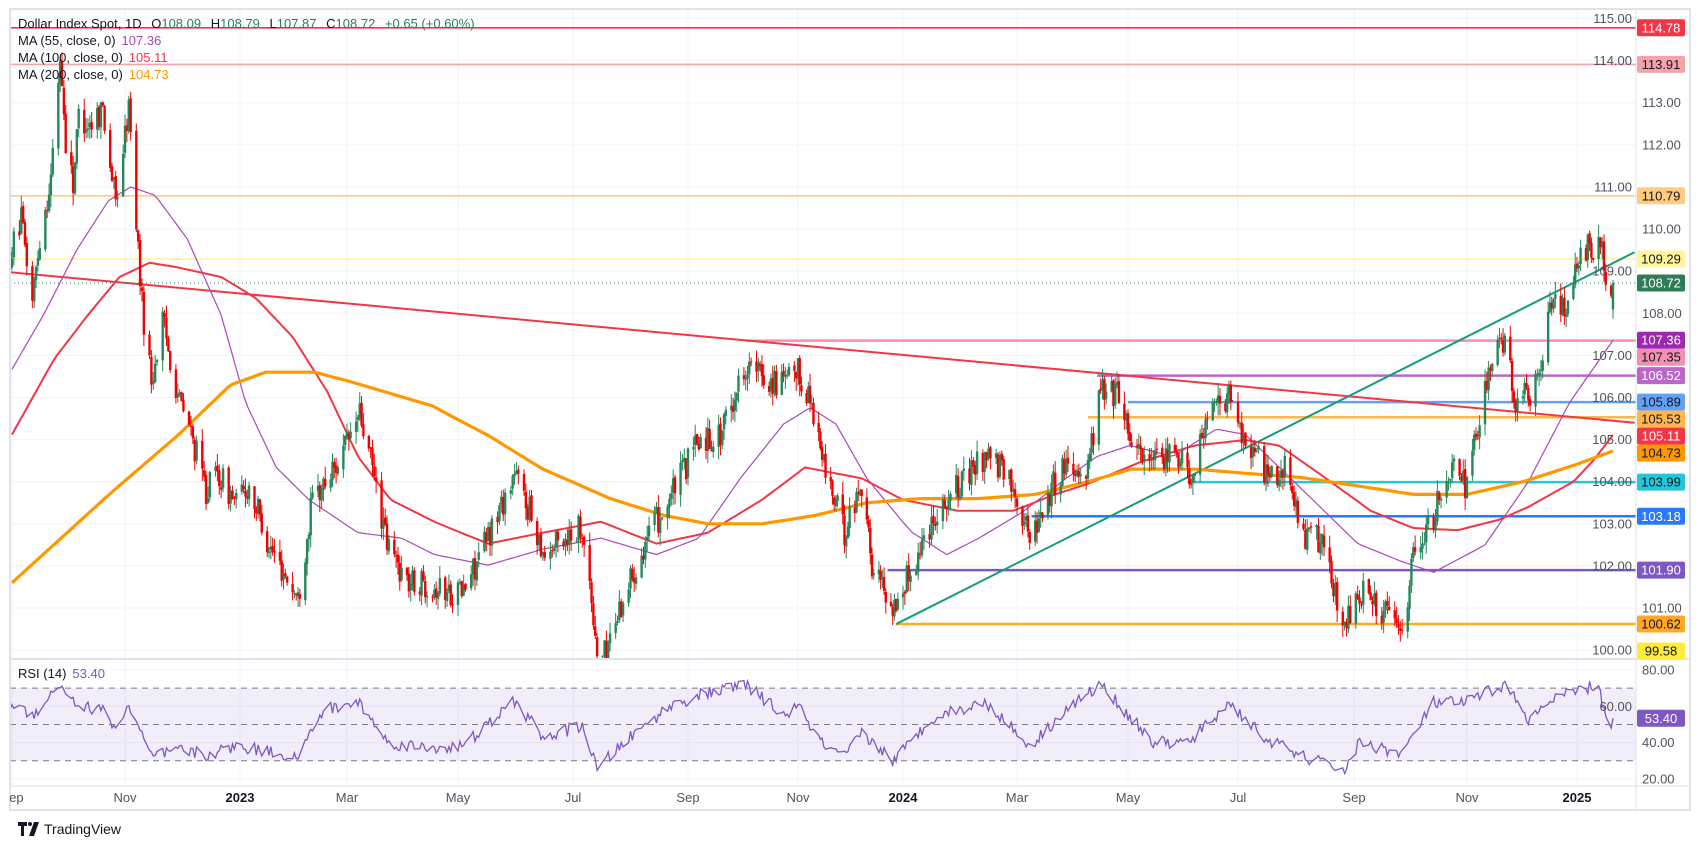 The width and height of the screenshot is (1700, 846). What do you see at coordinates (807, 727) in the screenshot?
I see `rsi-line` at bounding box center [807, 727].